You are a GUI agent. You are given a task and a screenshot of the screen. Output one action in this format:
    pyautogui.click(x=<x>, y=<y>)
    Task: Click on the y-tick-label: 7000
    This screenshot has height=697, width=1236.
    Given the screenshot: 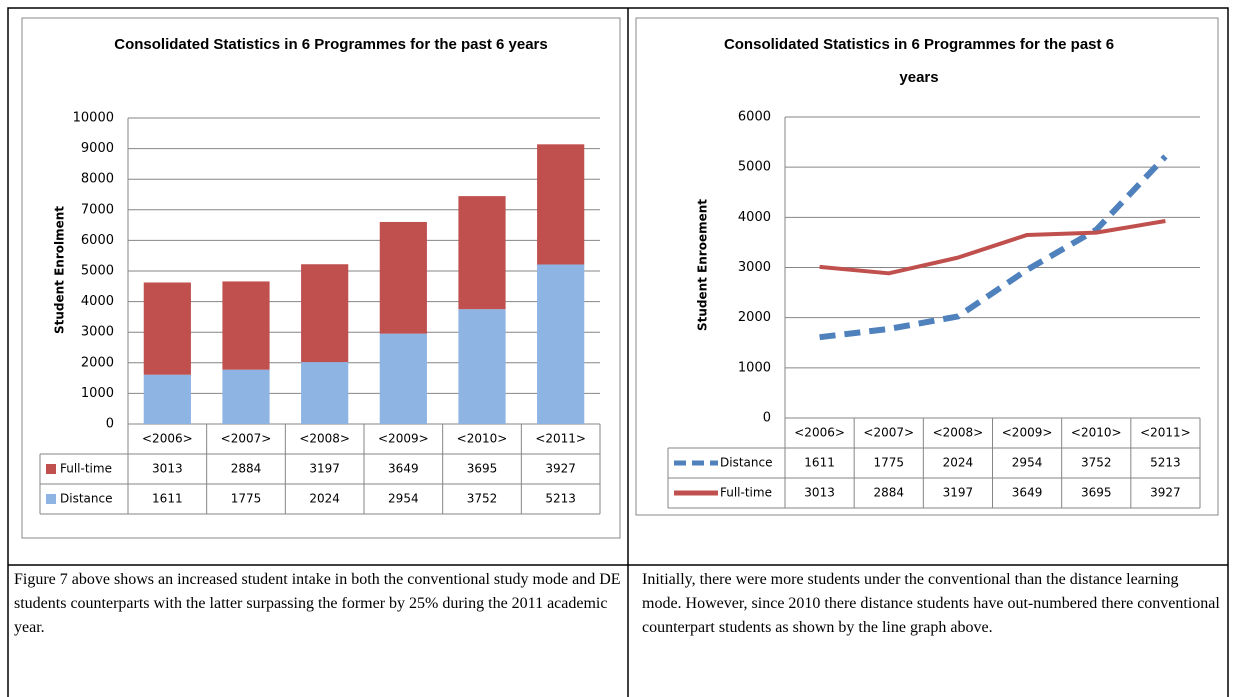 What is the action you would take?
    pyautogui.click(x=97, y=209)
    